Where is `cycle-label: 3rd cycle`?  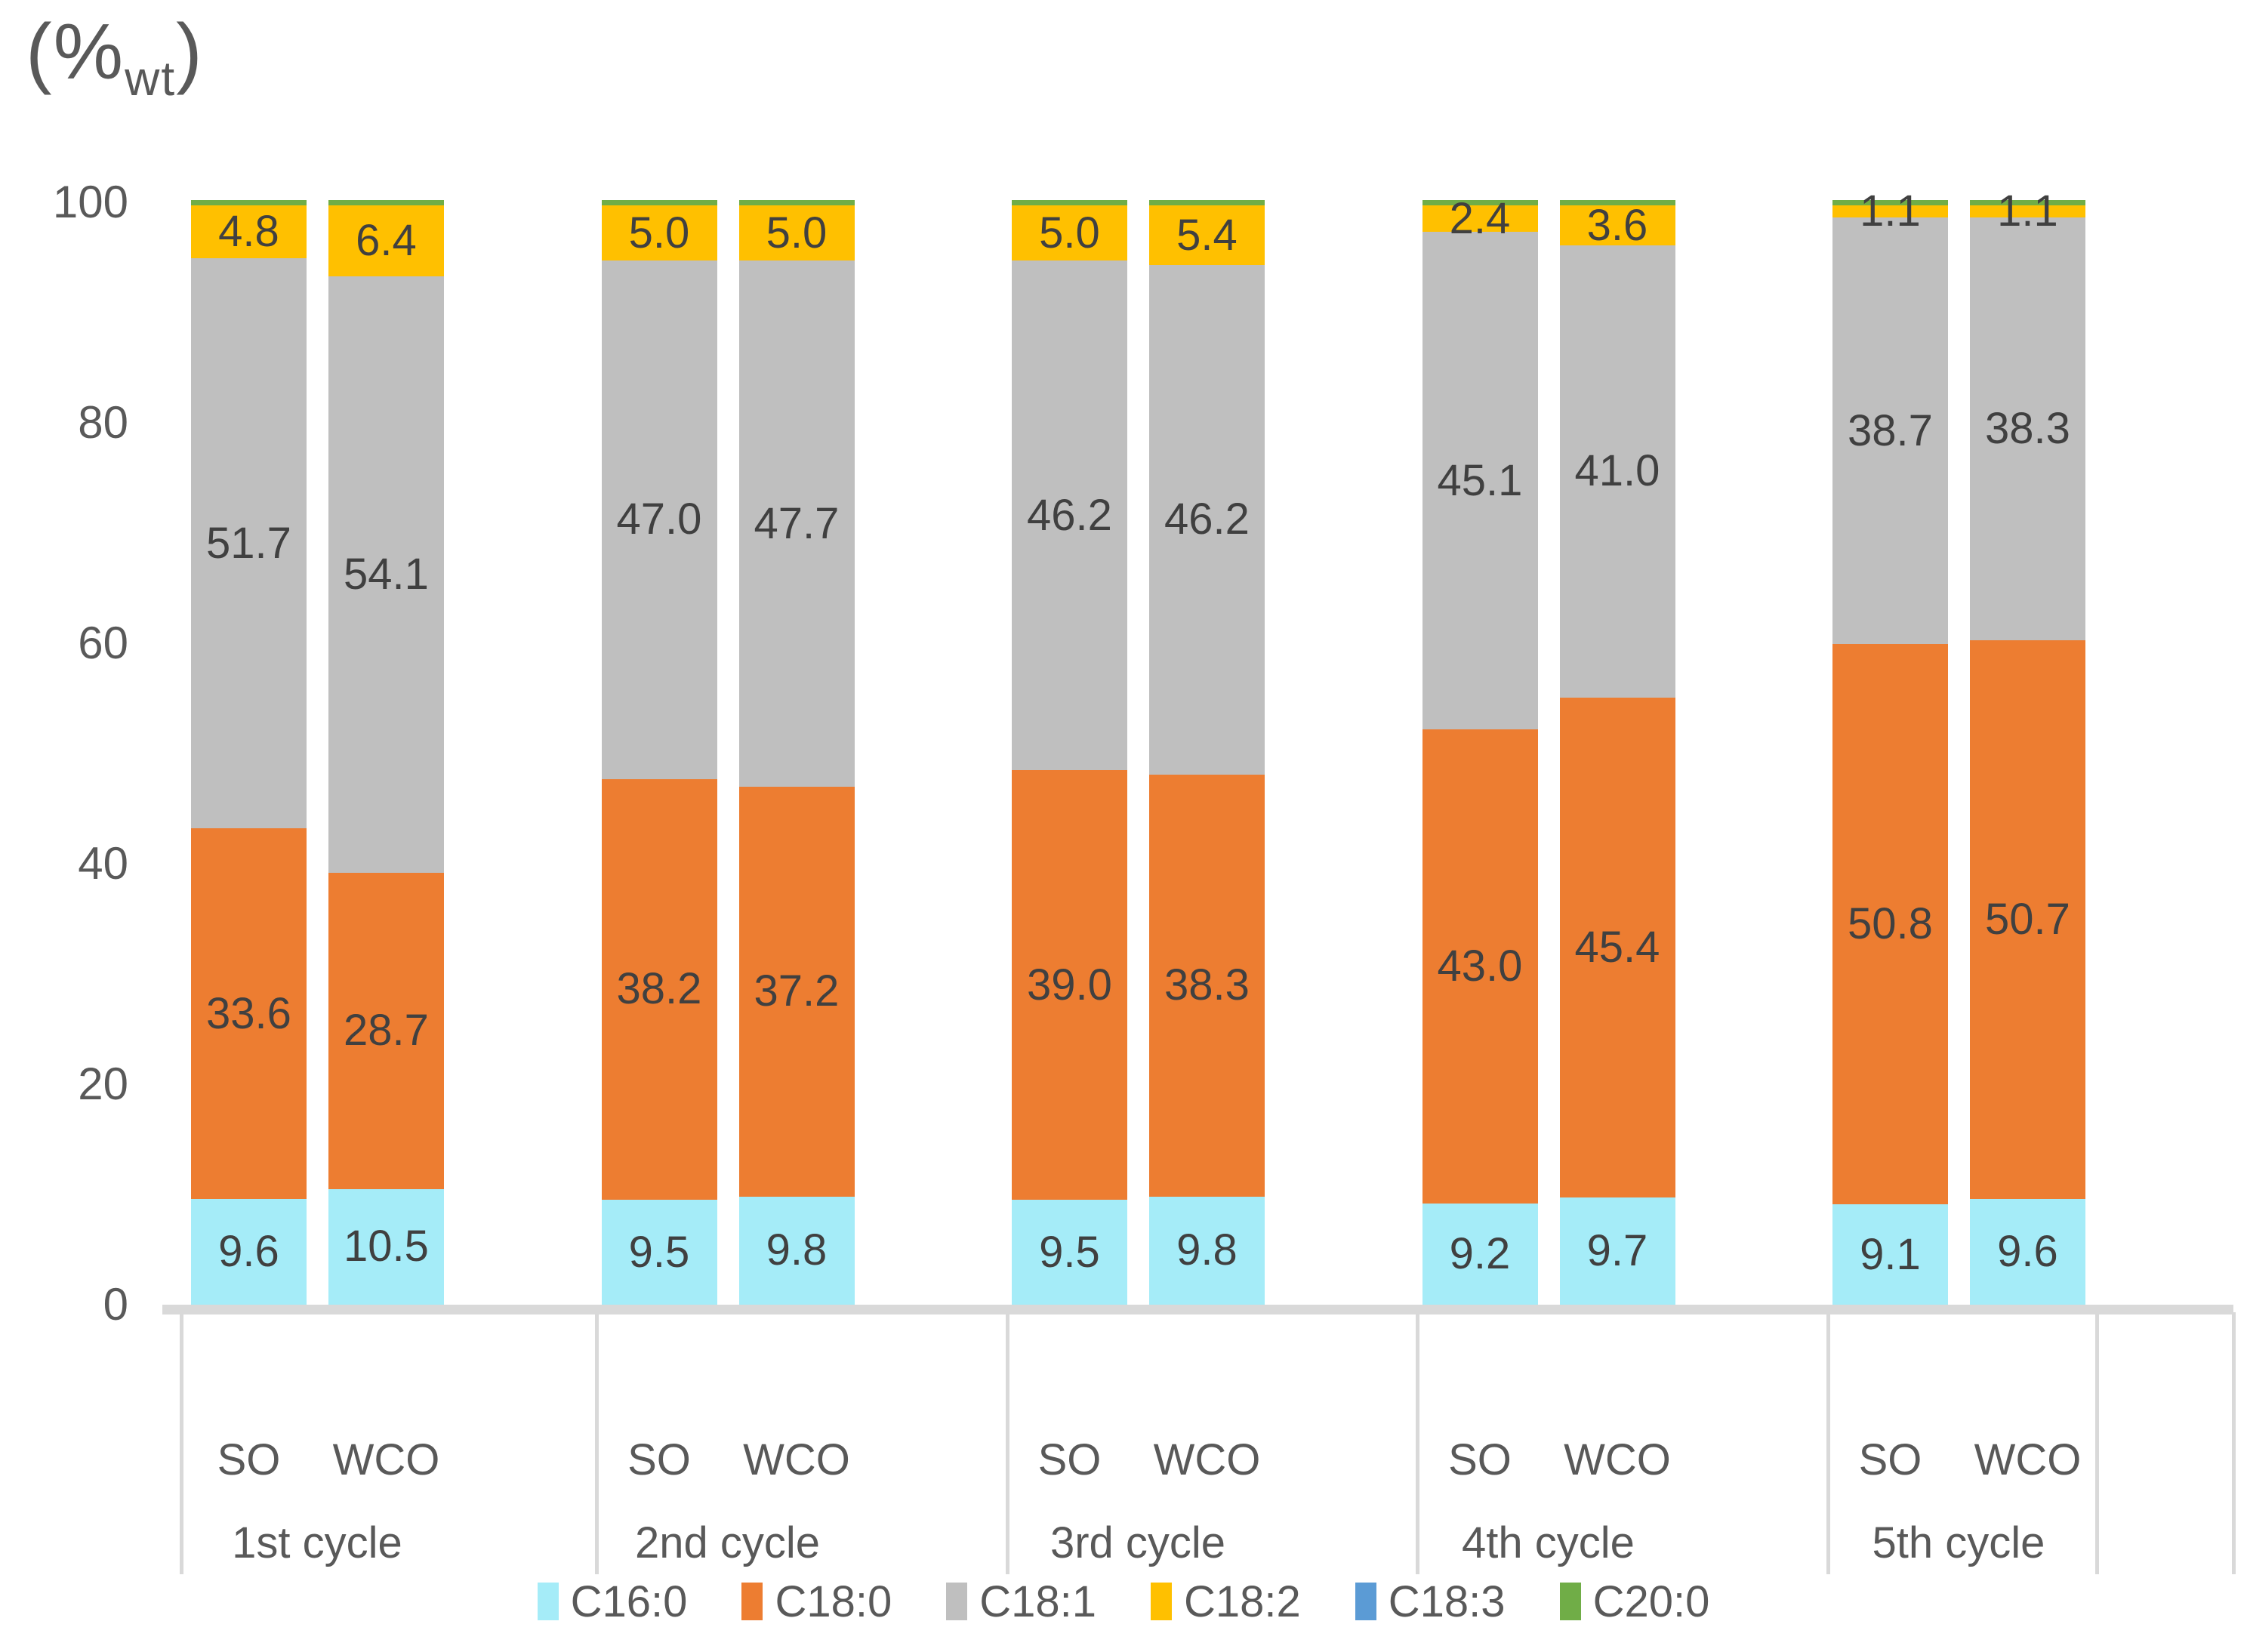
cycle-label: 3rd cycle is located at coordinates (1138, 1542).